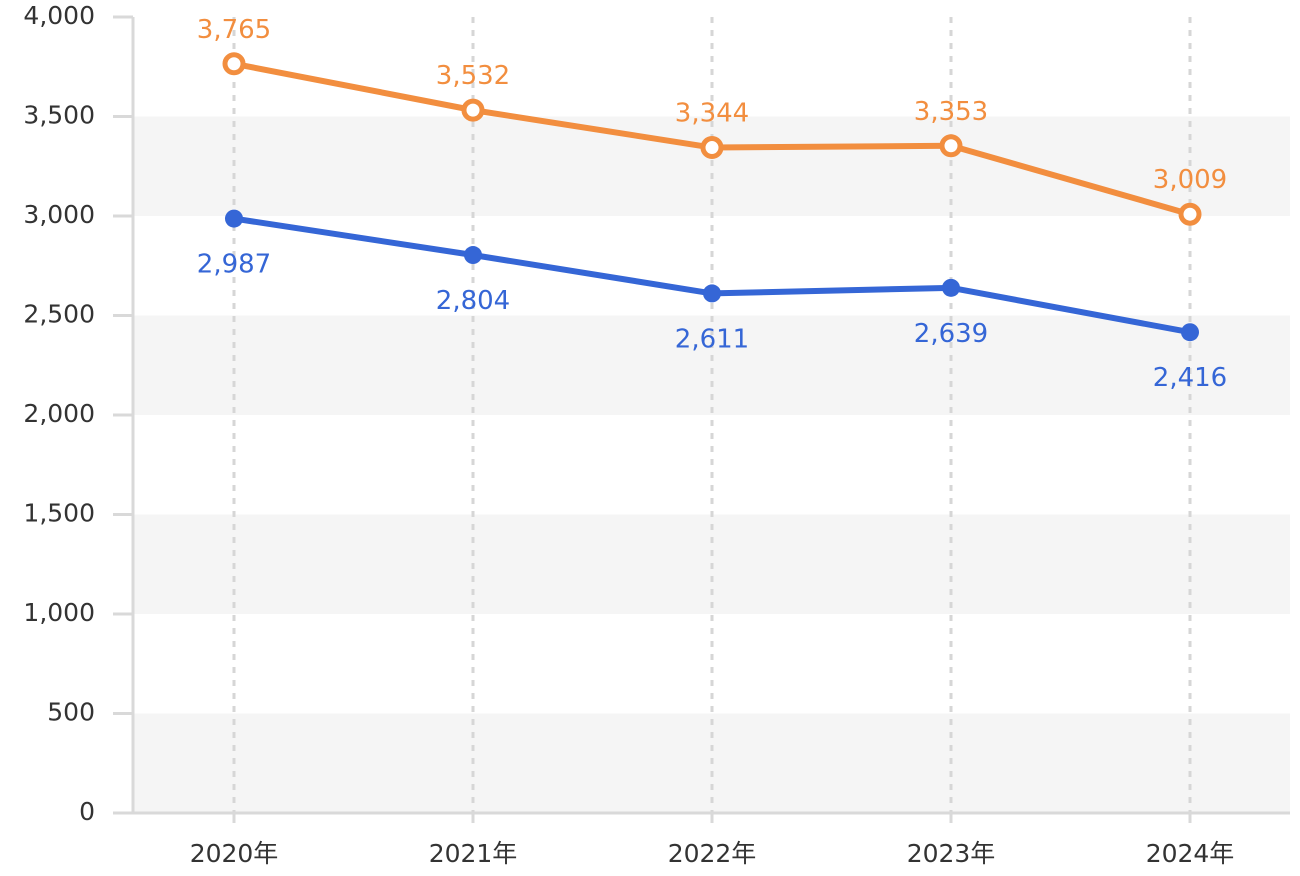 Image resolution: width=1300 pixels, height=876 pixels. What do you see at coordinates (951, 112) in the screenshot?
I see `data-label: 3,353` at bounding box center [951, 112].